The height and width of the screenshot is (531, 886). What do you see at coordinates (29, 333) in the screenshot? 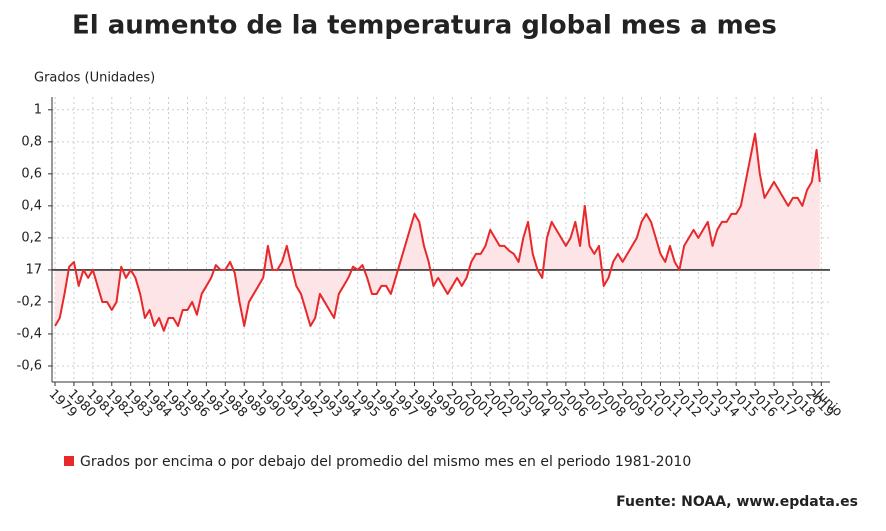
I see `y-tick-label: -0,4` at bounding box center [29, 333].